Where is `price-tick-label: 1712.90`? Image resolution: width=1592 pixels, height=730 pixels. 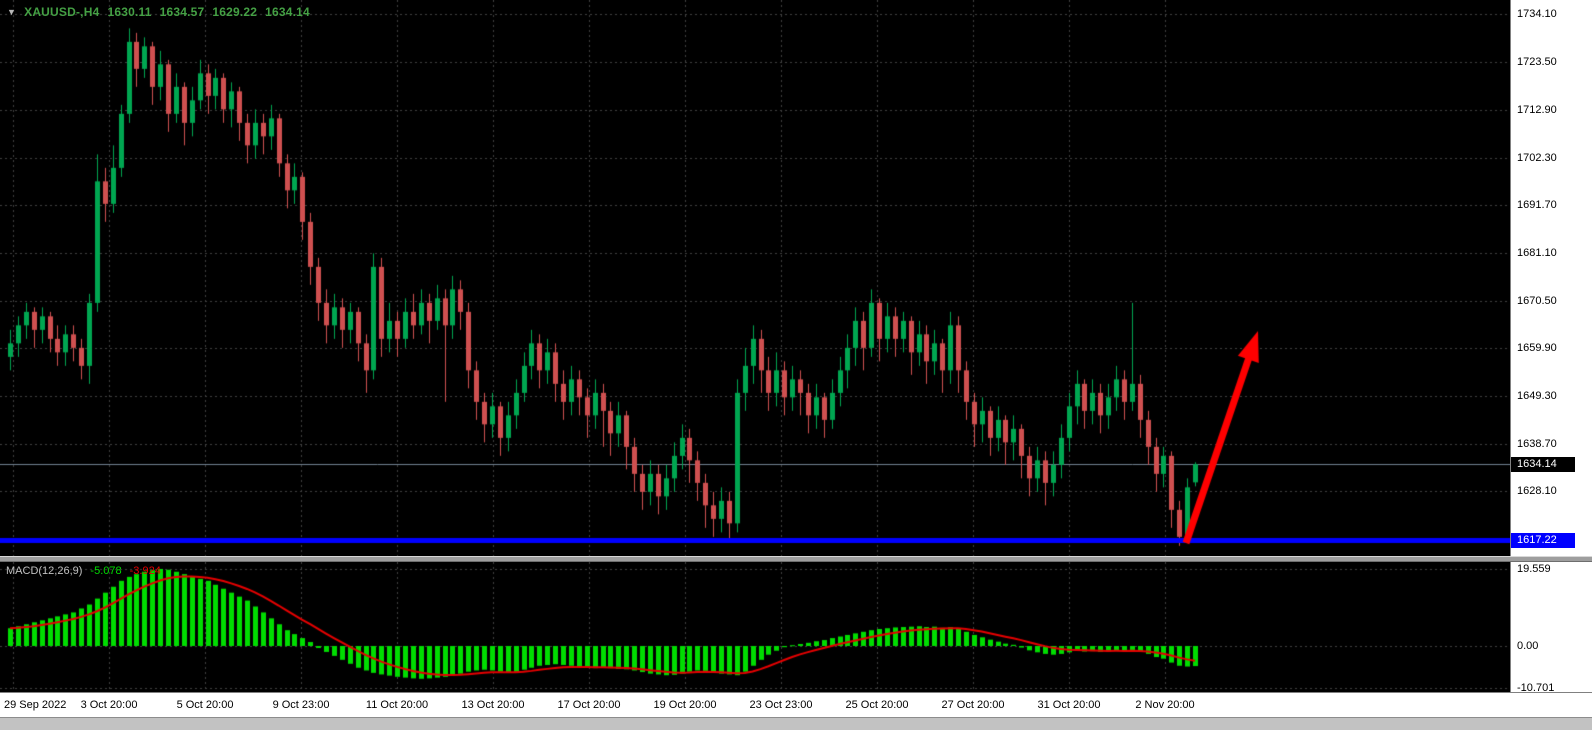 price-tick-label: 1712.90 is located at coordinates (1537, 109).